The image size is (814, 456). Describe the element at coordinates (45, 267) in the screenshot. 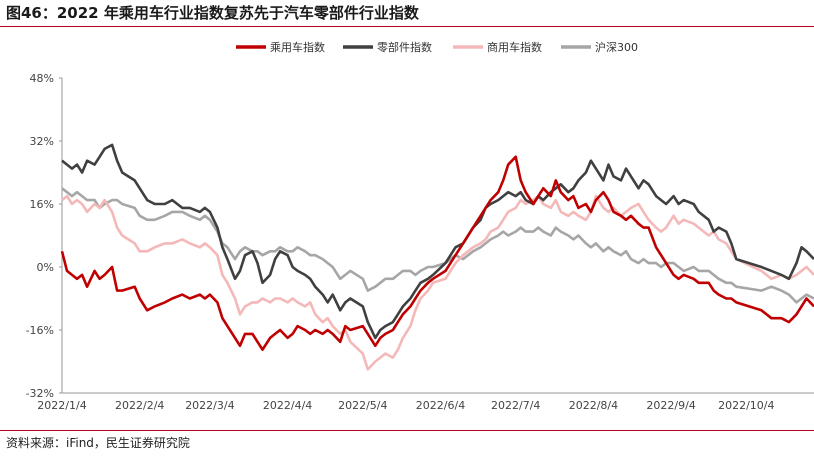

I see `y-tick-label: 0%` at that location.